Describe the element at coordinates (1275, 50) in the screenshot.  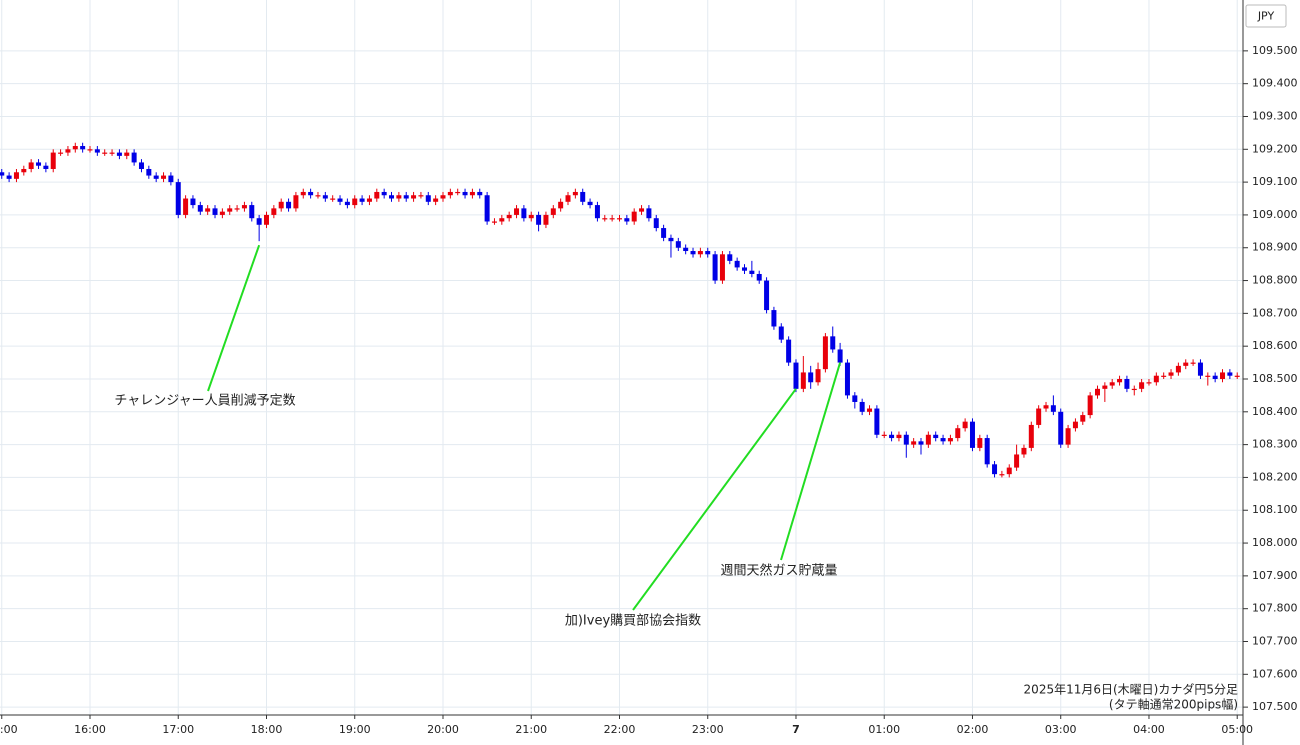
I see `y-tick-label: 109.500` at that location.